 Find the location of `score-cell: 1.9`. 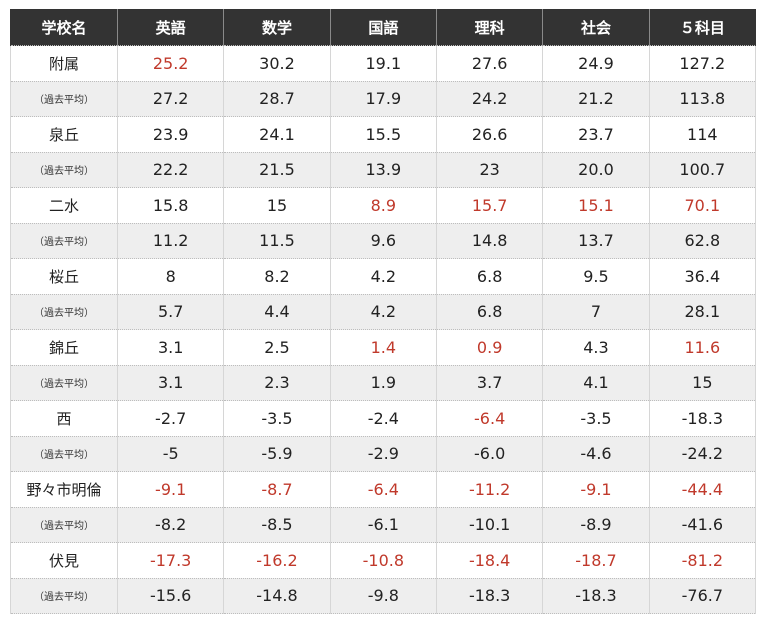

score-cell: 1.9 is located at coordinates (383, 382).